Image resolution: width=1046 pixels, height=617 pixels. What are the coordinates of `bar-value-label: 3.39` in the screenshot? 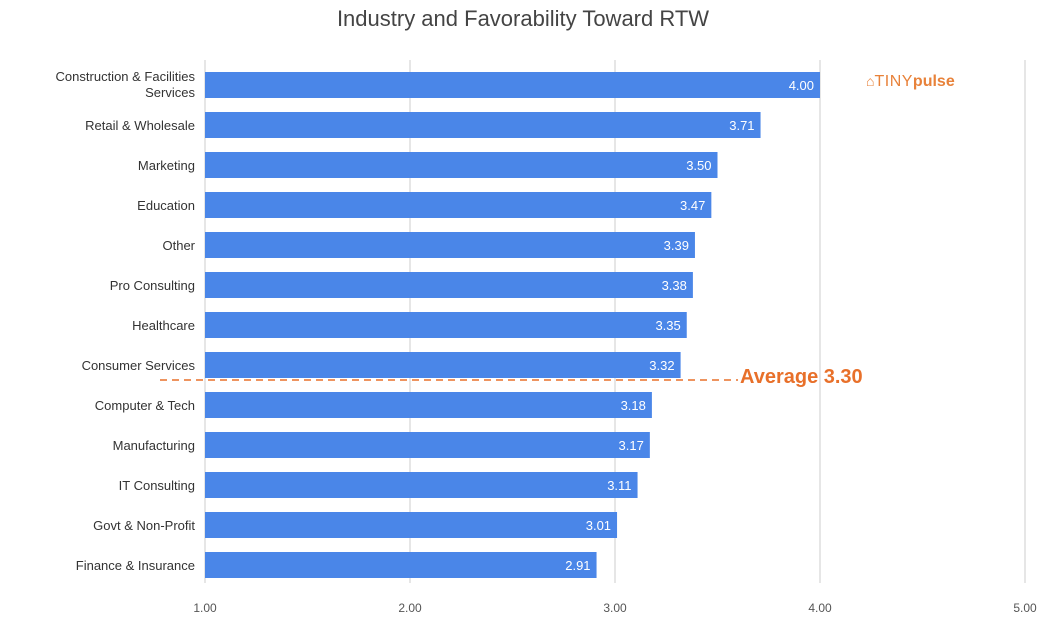 It's located at (676, 245).